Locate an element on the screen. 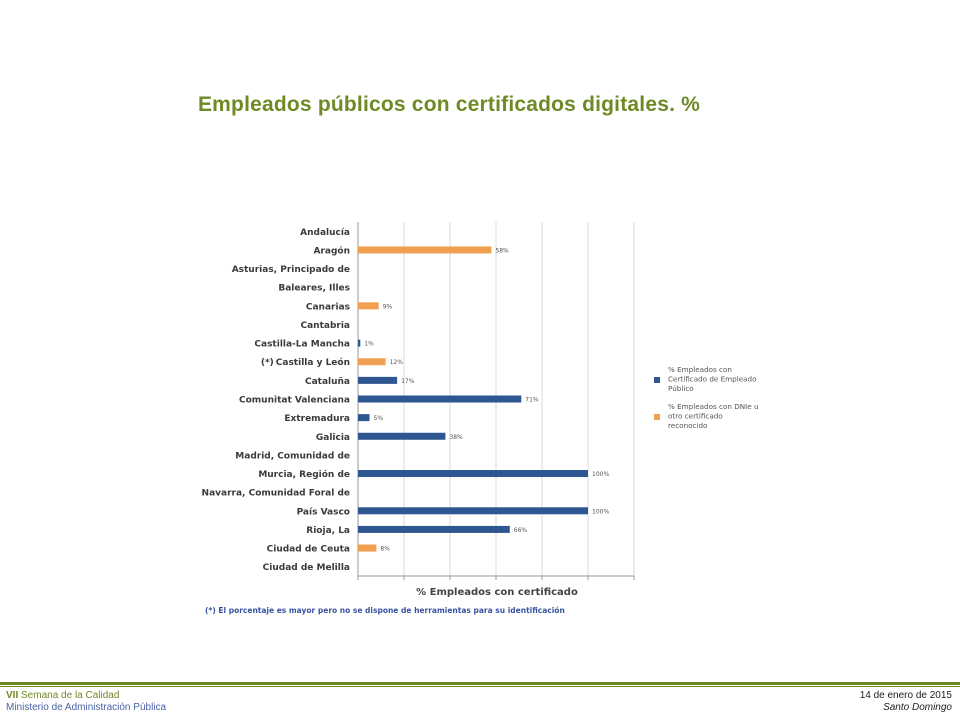  category-label: Canarias is located at coordinates (328, 307).